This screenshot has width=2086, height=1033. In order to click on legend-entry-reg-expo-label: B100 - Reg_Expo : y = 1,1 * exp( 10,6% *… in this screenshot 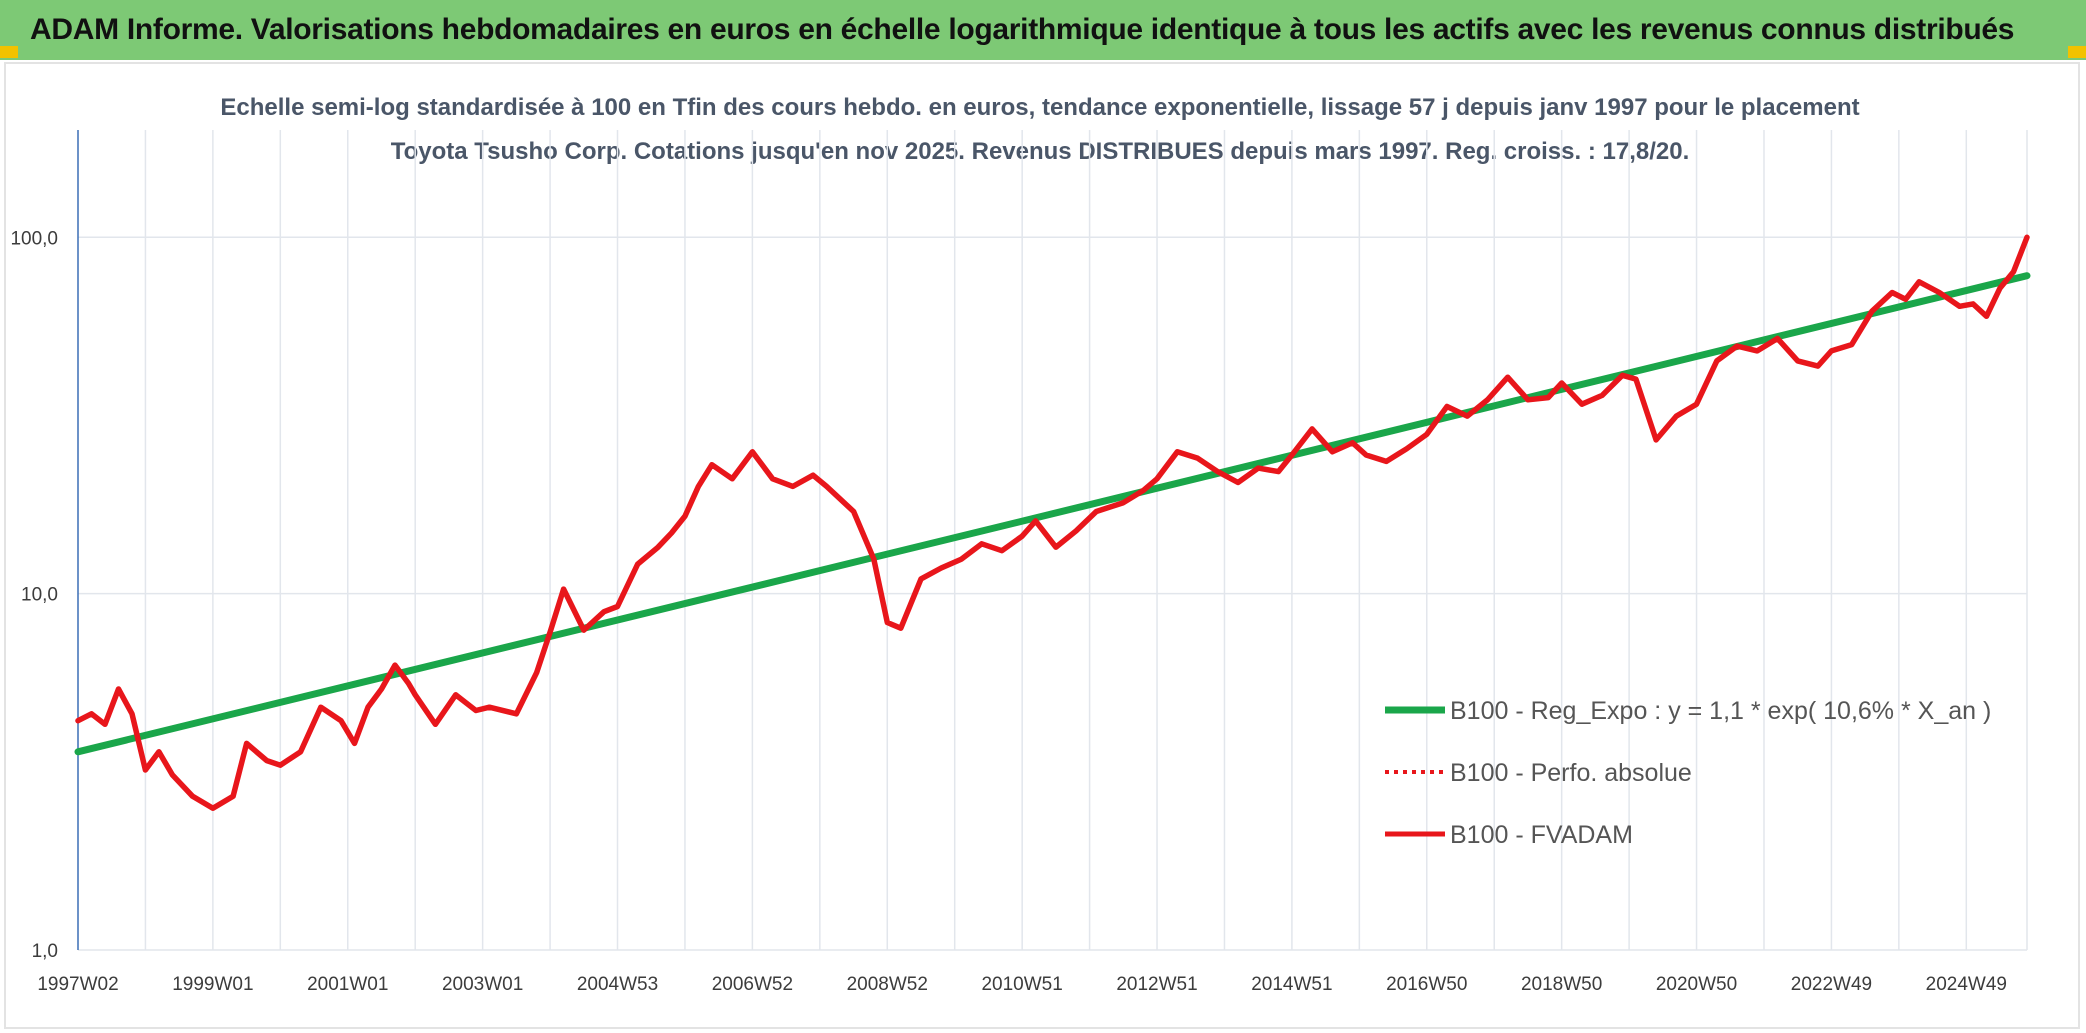, I will do `click(1720, 711)`.